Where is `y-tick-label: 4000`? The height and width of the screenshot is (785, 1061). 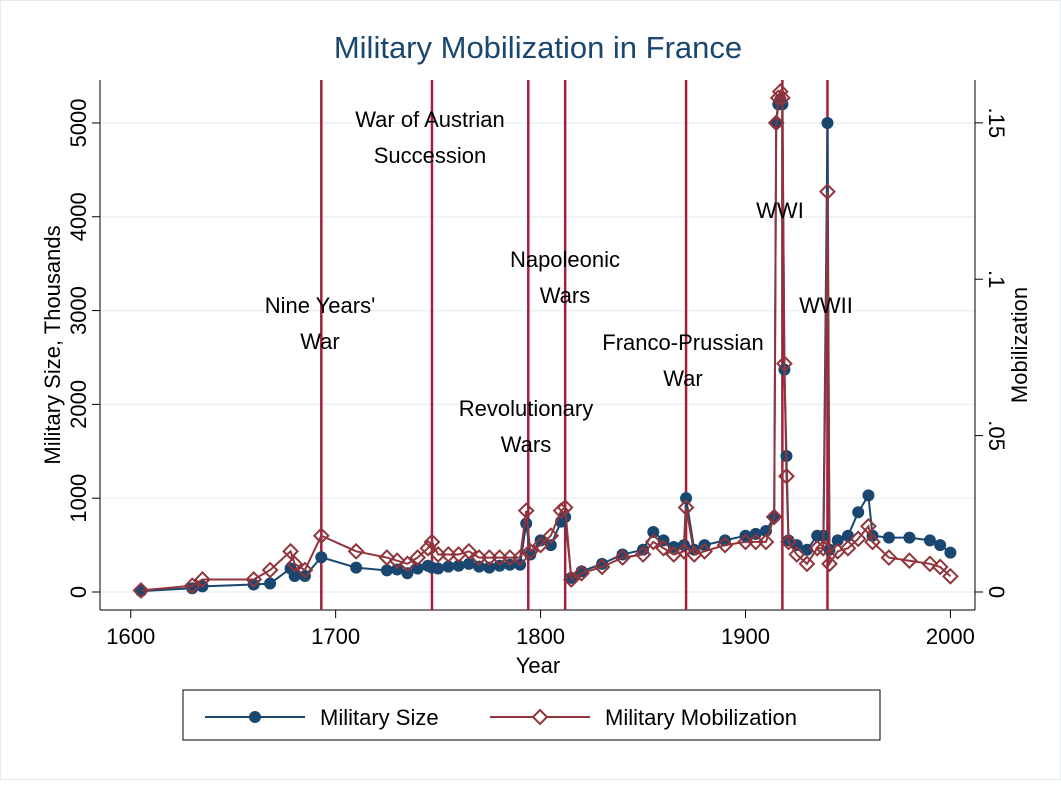
y-tick-label: 4000 is located at coordinates (78, 216).